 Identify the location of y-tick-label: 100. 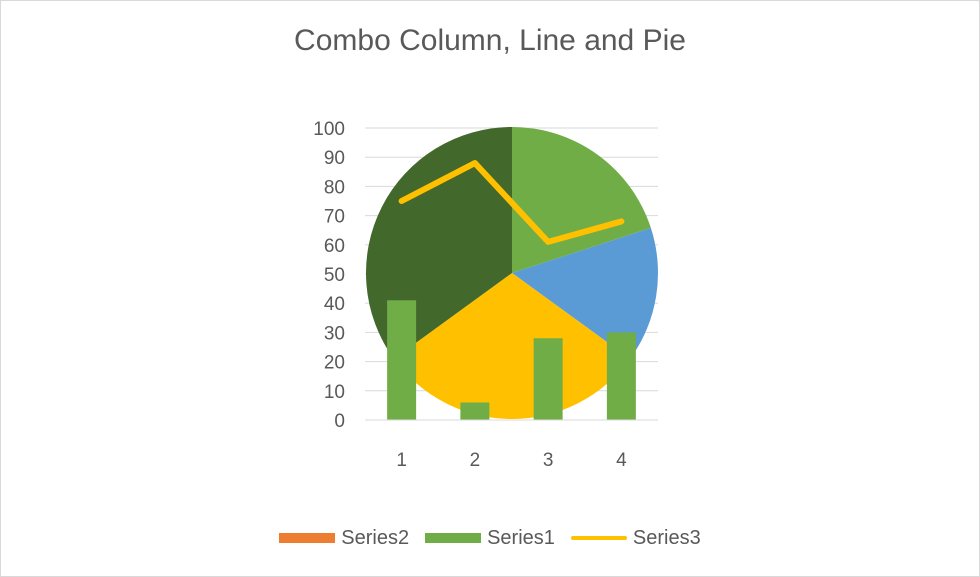
(329, 129).